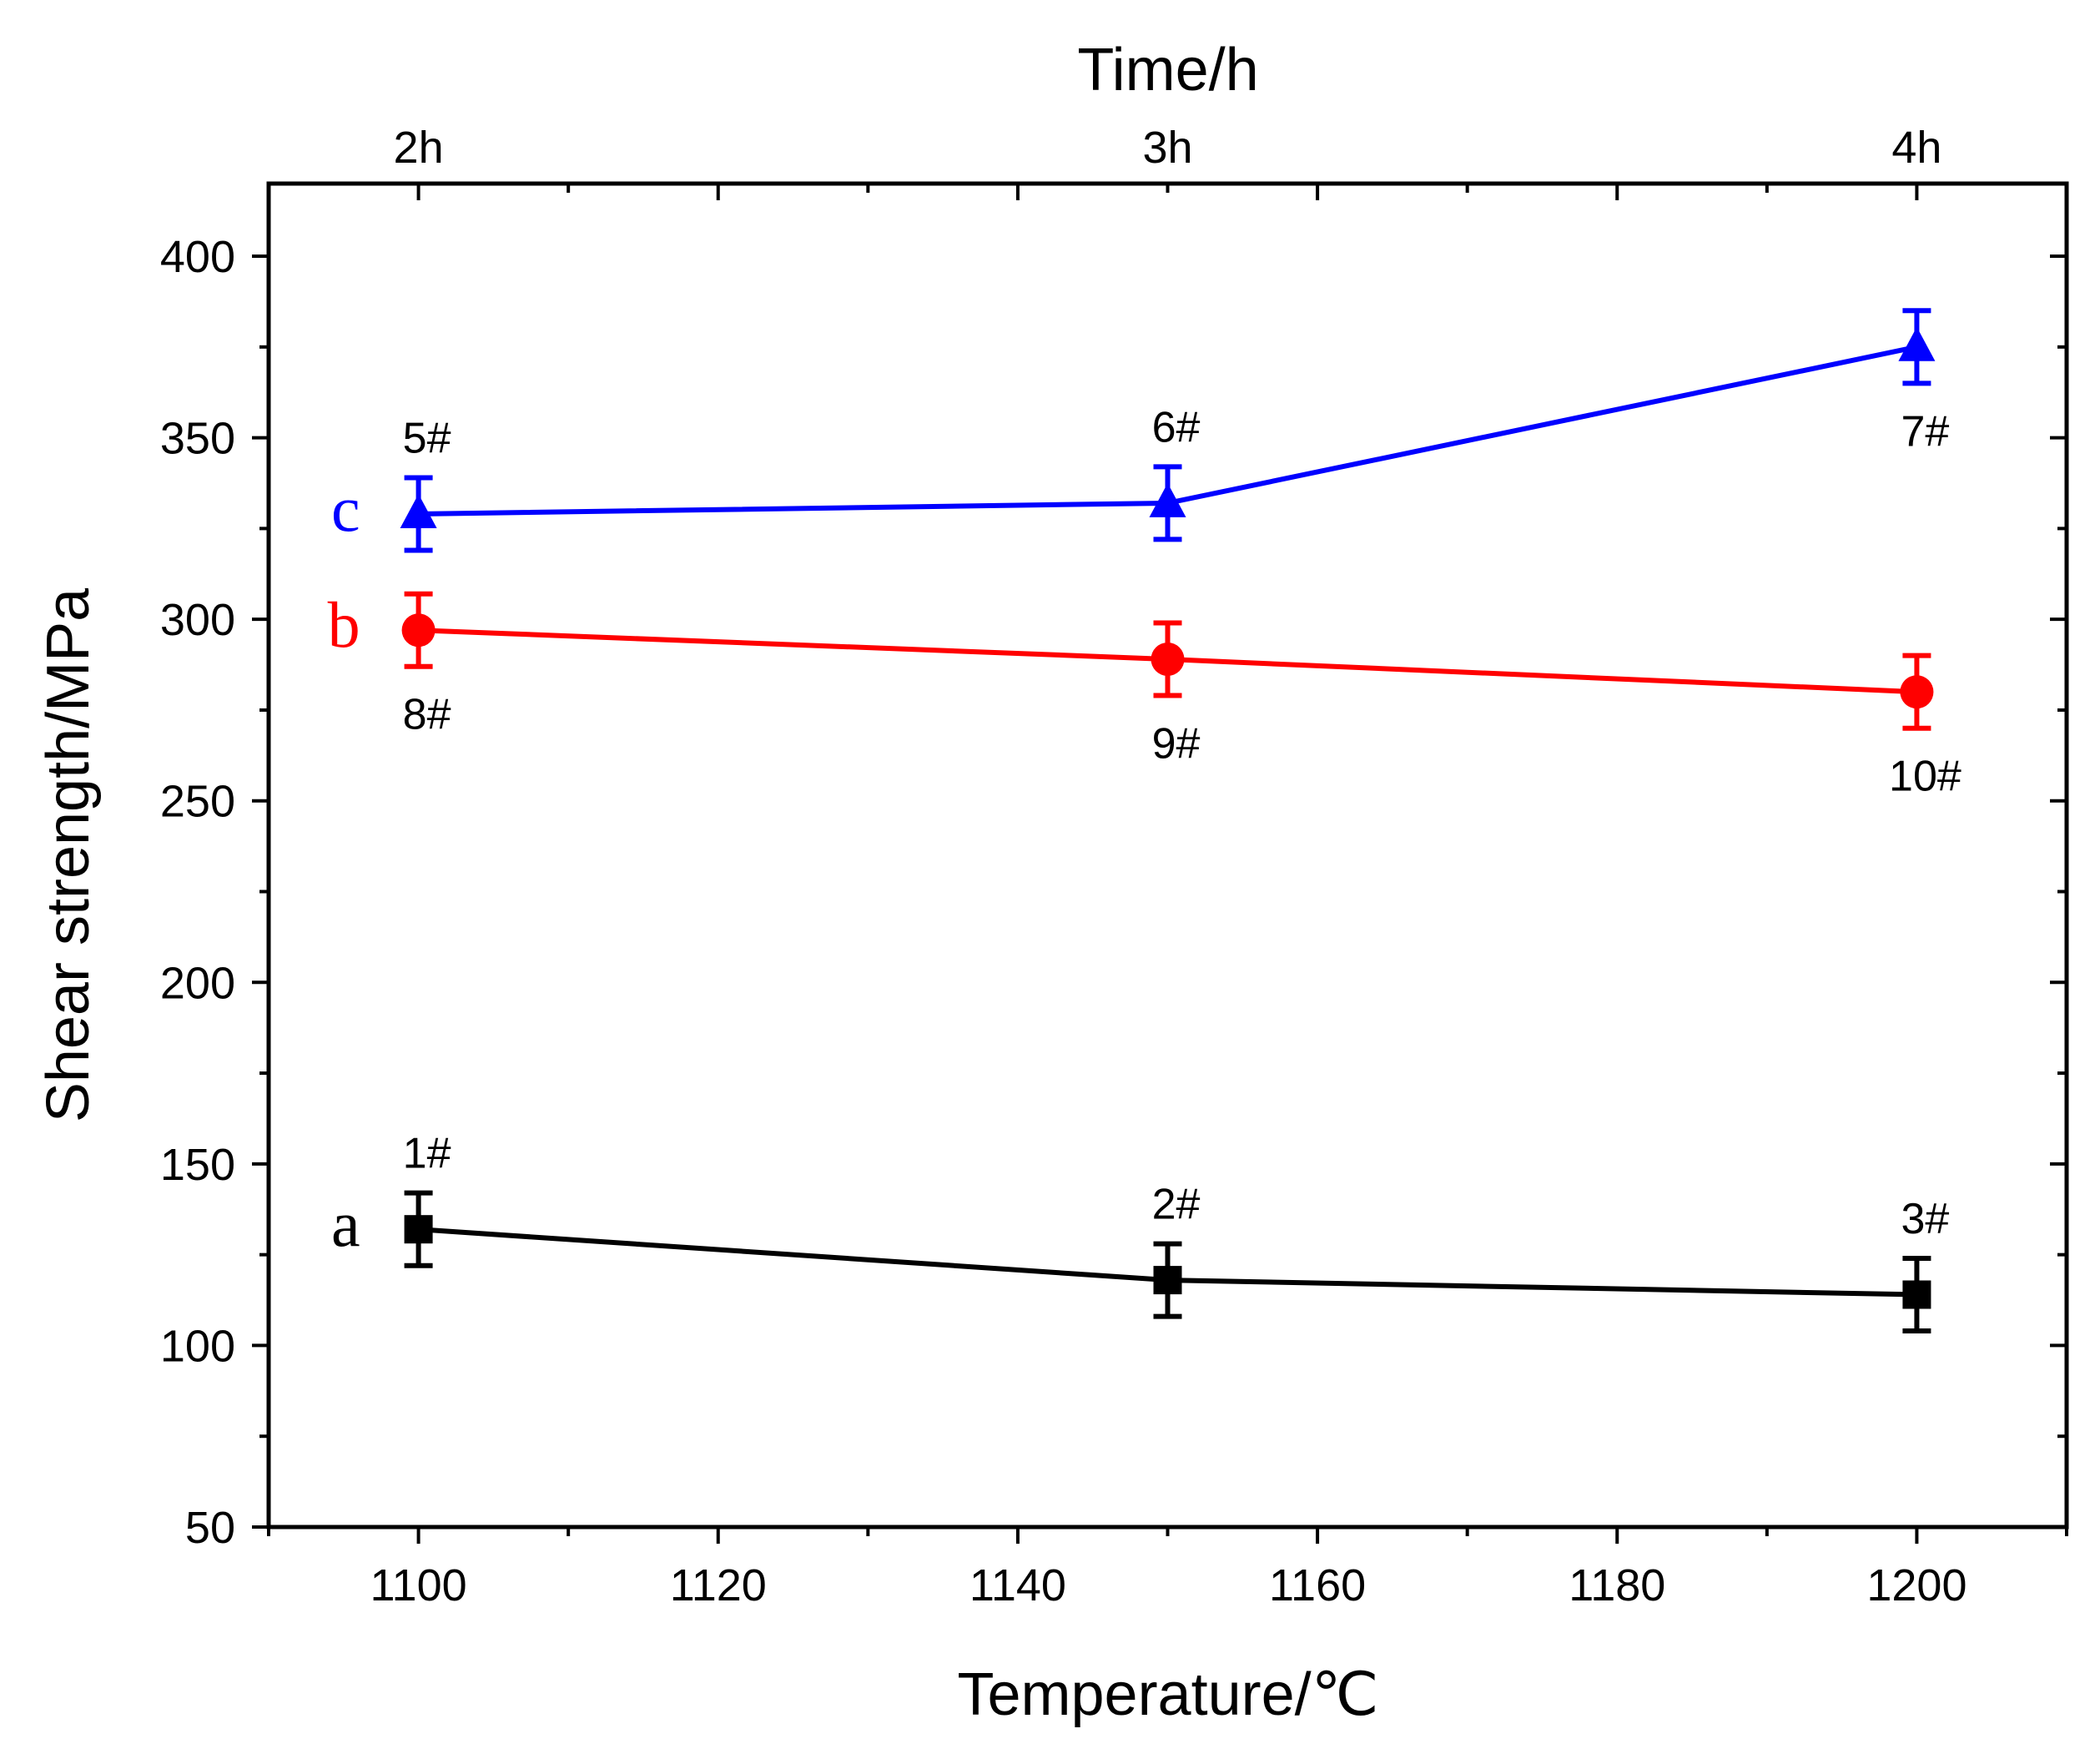 This screenshot has height=1764, width=2100. Describe the element at coordinates (345, 508) in the screenshot. I see `series-name-label: c` at that location.